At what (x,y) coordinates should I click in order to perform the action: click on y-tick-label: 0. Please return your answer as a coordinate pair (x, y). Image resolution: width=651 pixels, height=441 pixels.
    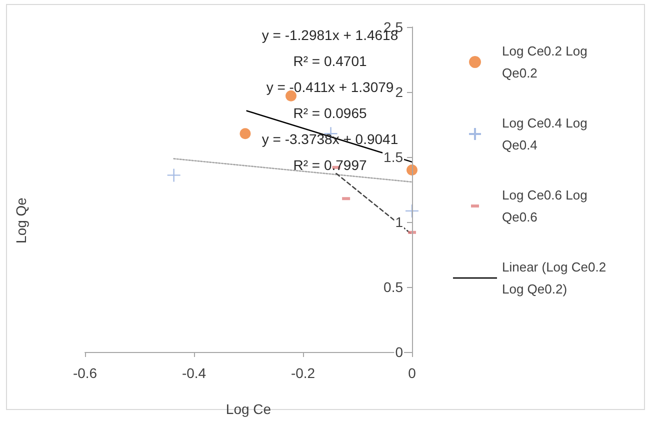
    Looking at the image, I should click on (399, 352).